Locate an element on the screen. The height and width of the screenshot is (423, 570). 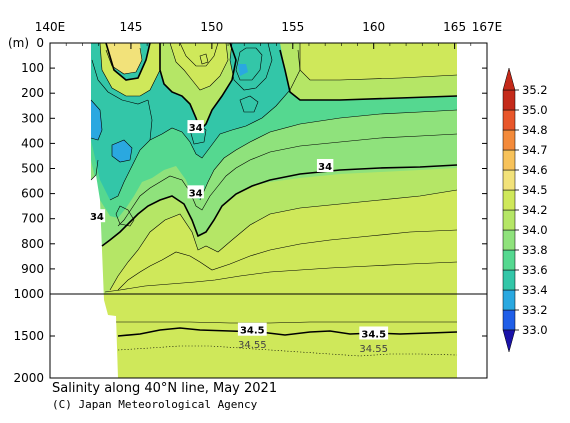
colorbar-label: 34.7 is located at coordinates (535, 150).